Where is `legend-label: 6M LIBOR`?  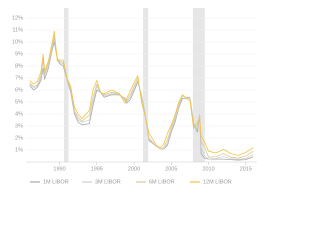 legend-label: 6M LIBOR is located at coordinates (162, 182).